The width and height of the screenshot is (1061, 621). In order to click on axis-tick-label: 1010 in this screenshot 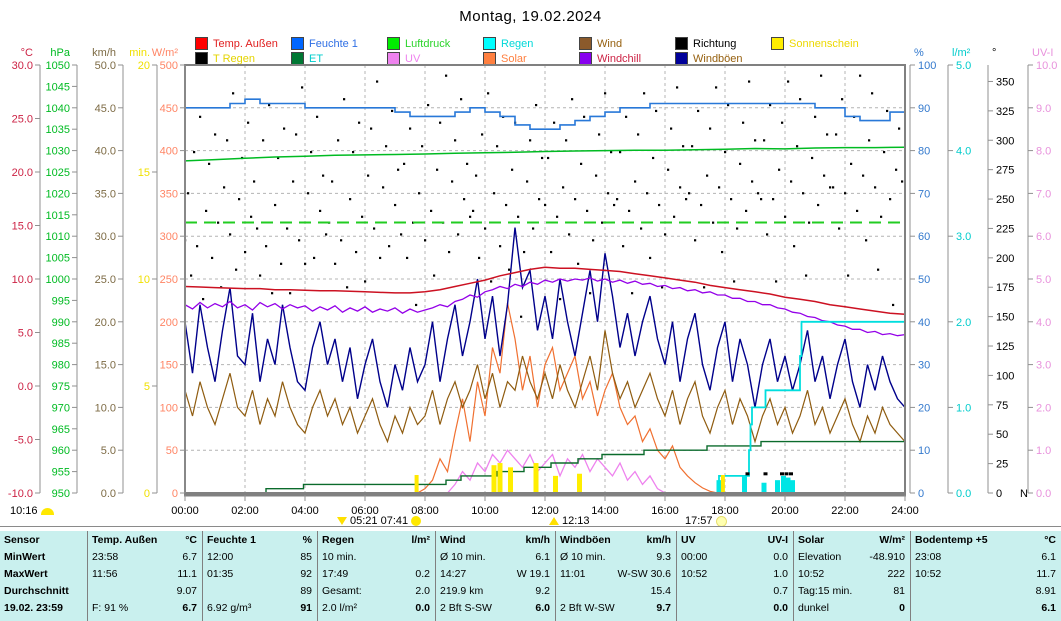, I will do `click(58, 237)`.